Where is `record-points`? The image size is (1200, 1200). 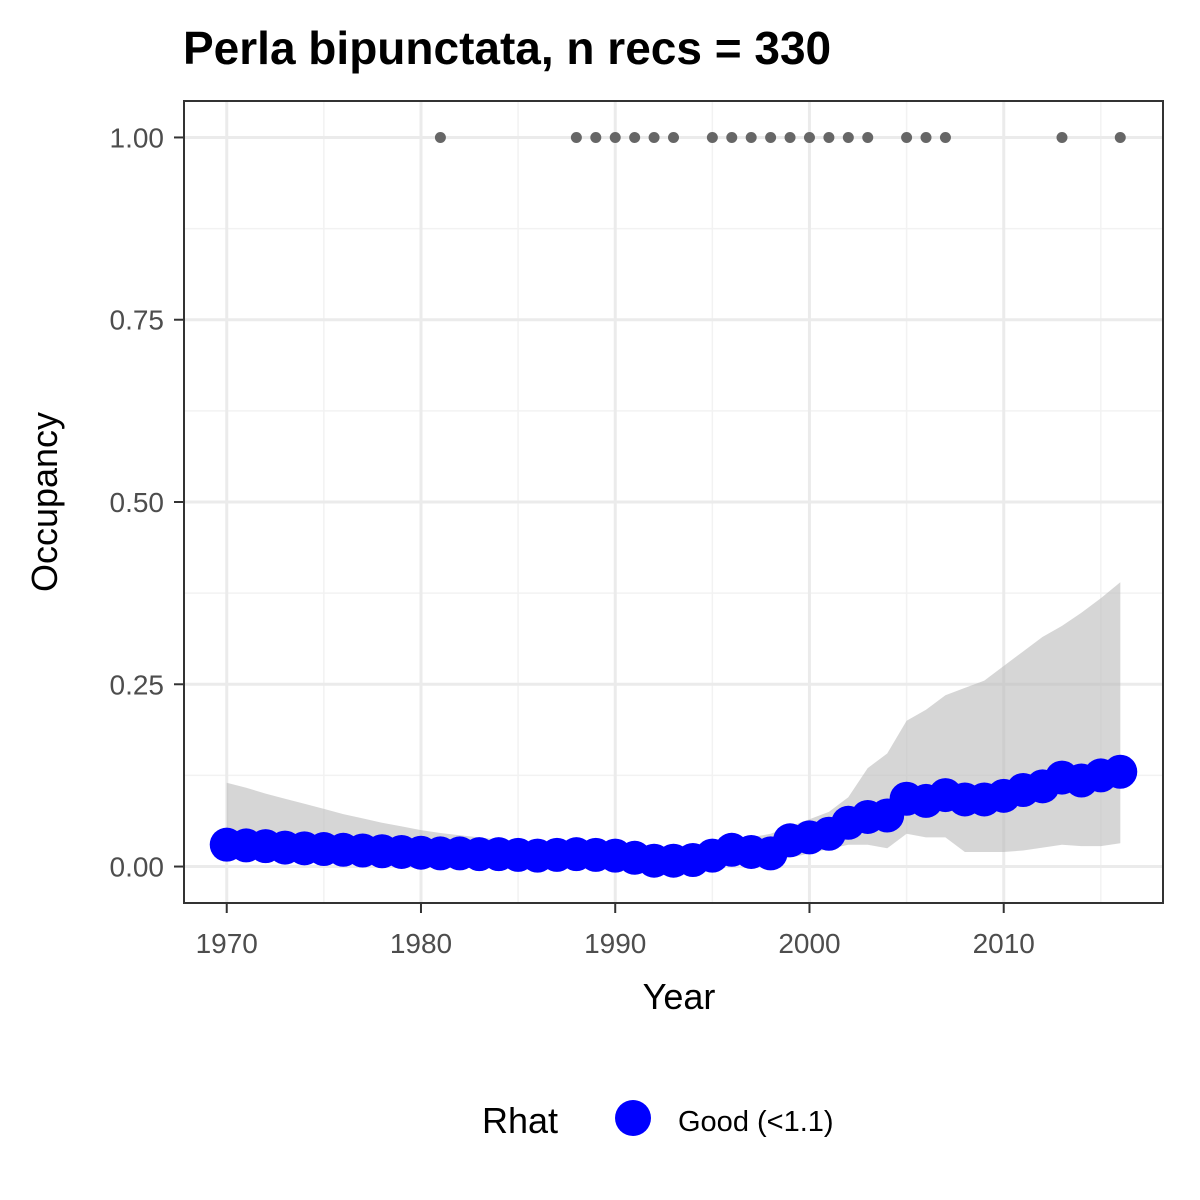
record-points is located at coordinates (780, 137).